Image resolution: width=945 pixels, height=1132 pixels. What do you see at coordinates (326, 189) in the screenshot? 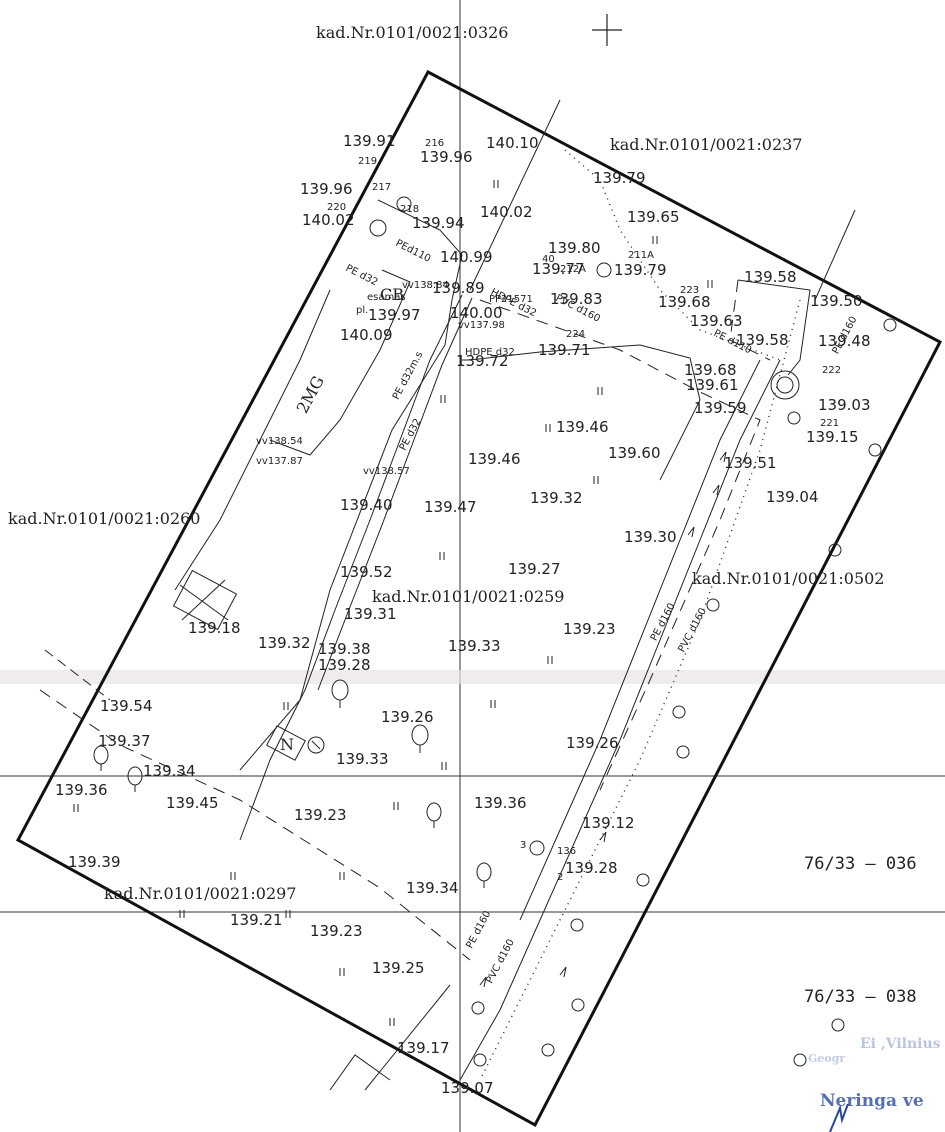
I see `elevation-label: 139.96` at bounding box center [326, 189].